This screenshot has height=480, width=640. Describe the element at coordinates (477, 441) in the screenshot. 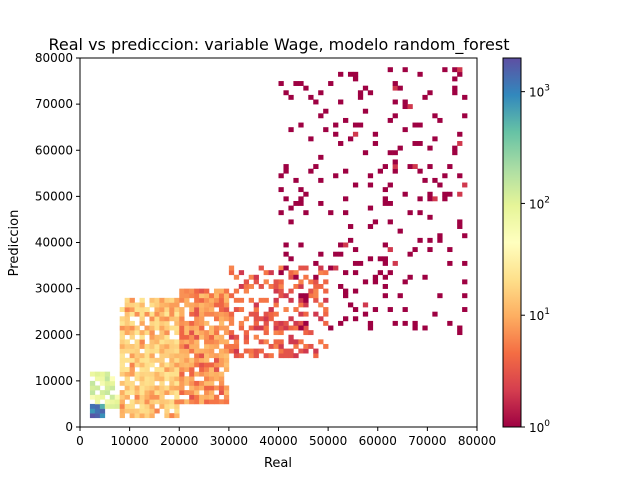

I see `x-tick-label: 80000` at that location.